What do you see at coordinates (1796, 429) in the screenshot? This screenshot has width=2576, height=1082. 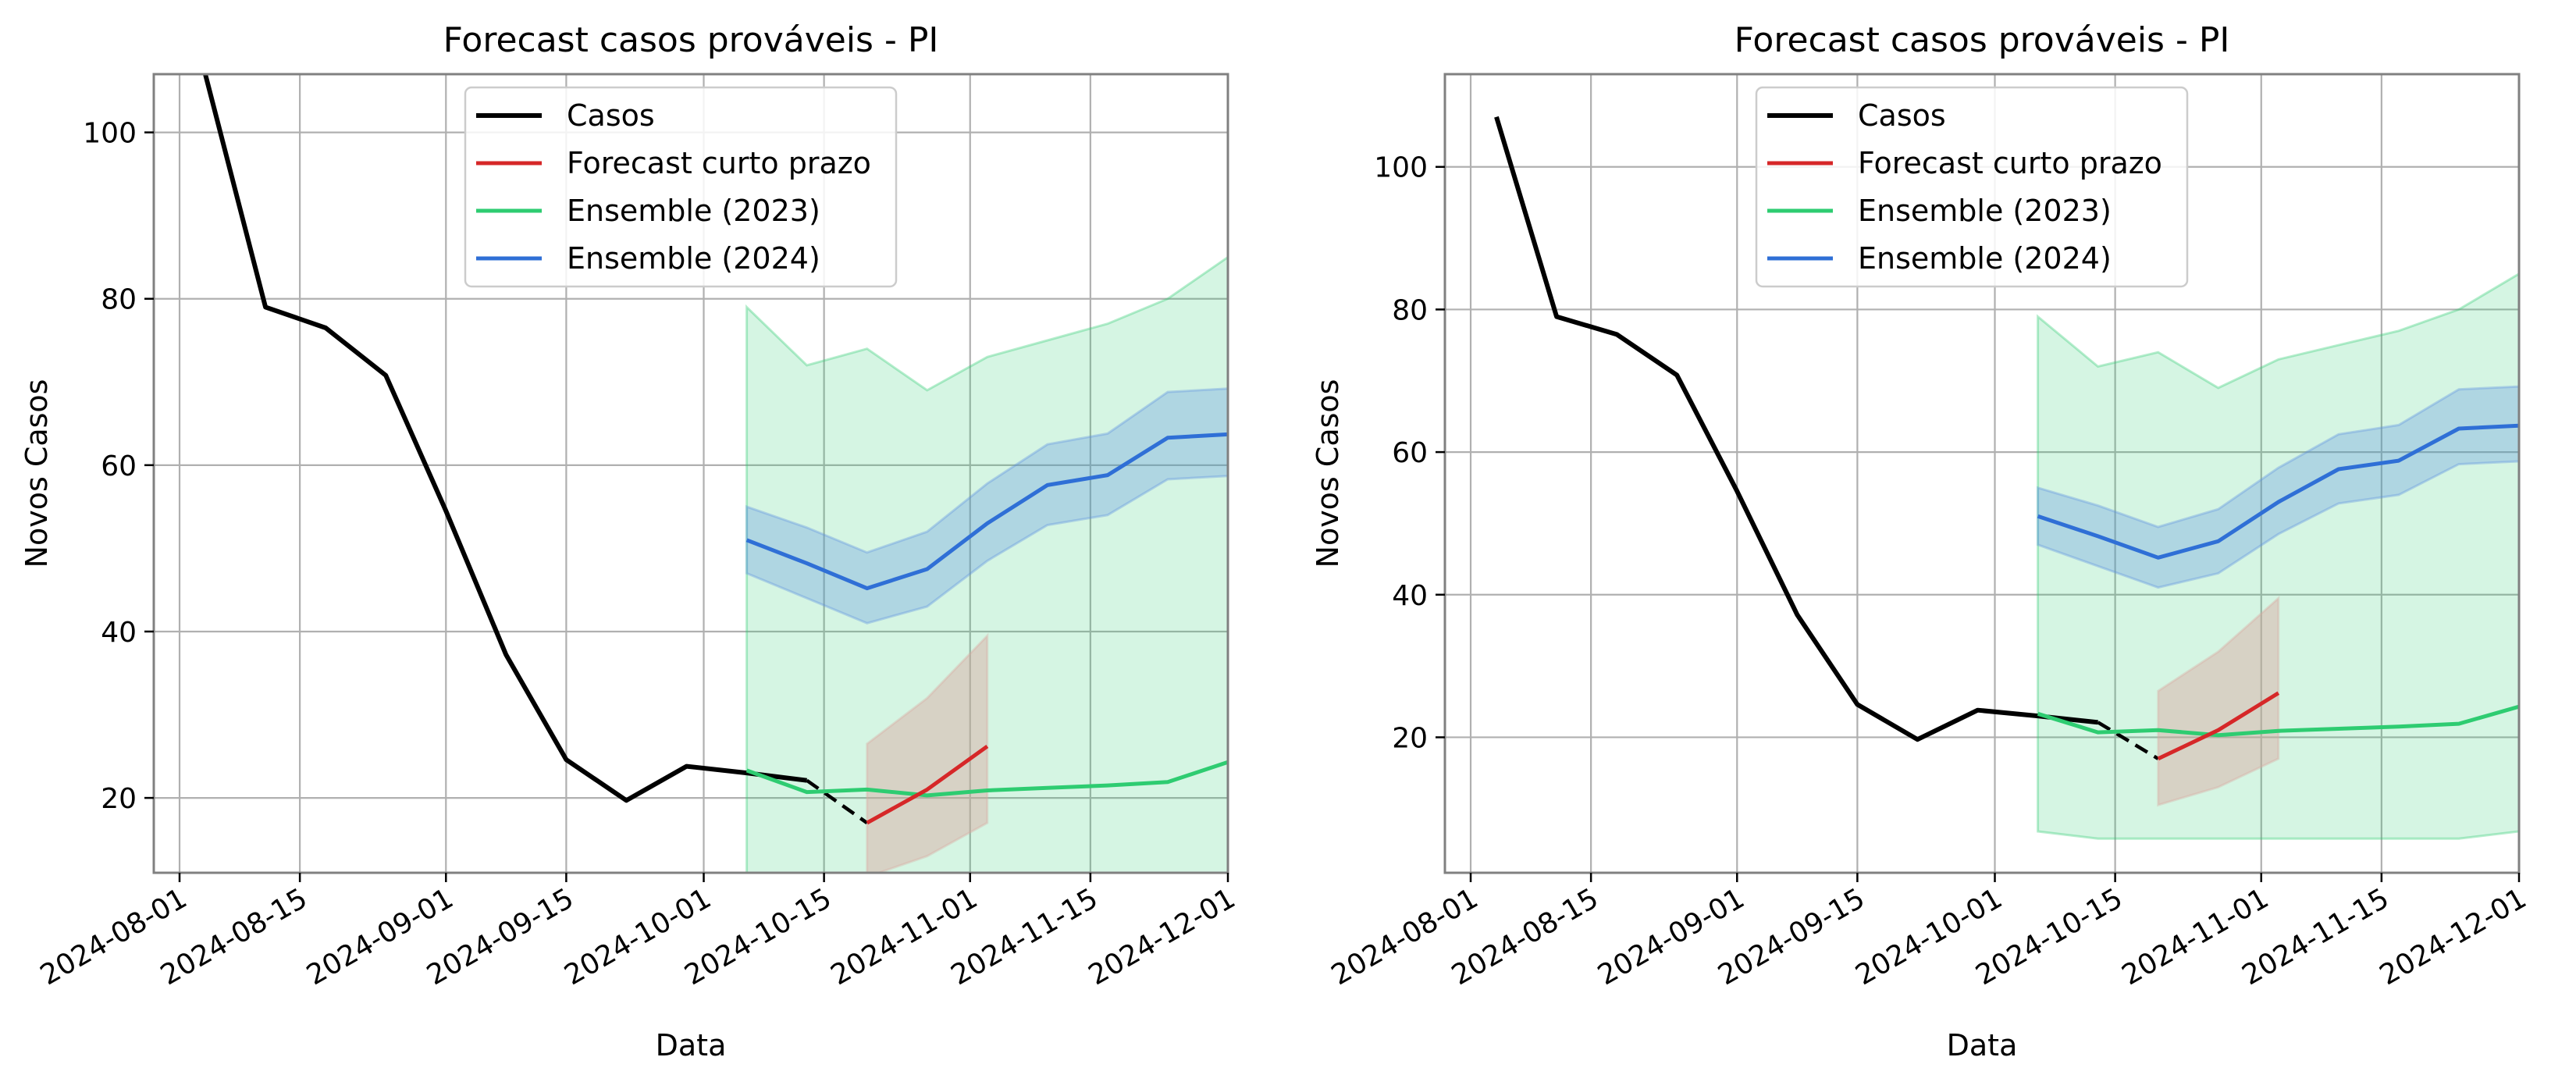 I see `casos-line` at bounding box center [1796, 429].